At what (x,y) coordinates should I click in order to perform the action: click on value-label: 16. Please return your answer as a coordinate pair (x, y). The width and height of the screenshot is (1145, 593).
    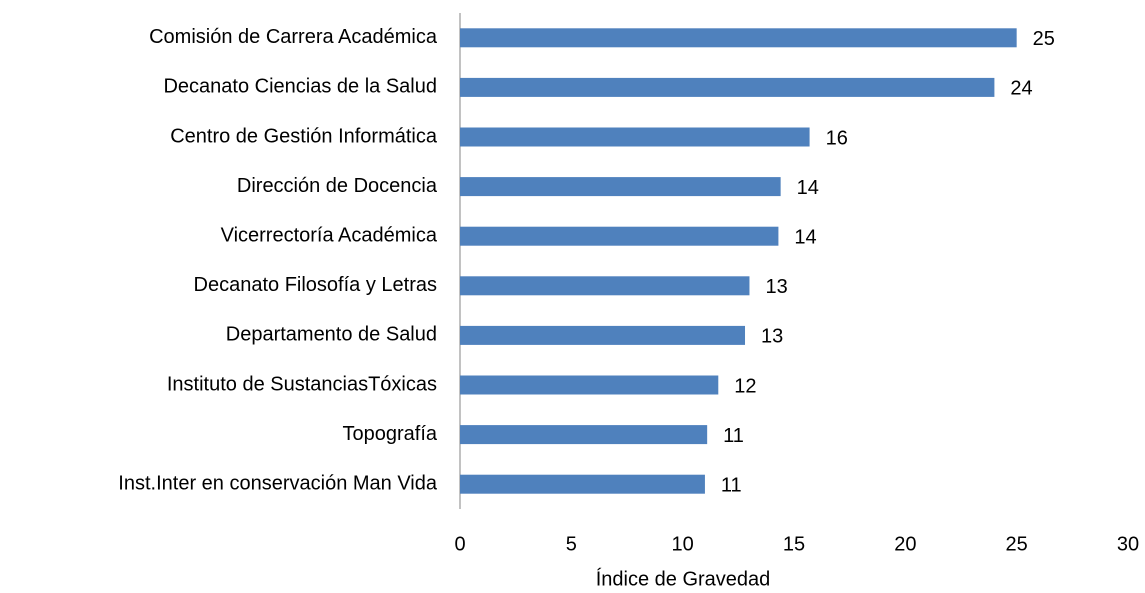
    Looking at the image, I should click on (837, 138).